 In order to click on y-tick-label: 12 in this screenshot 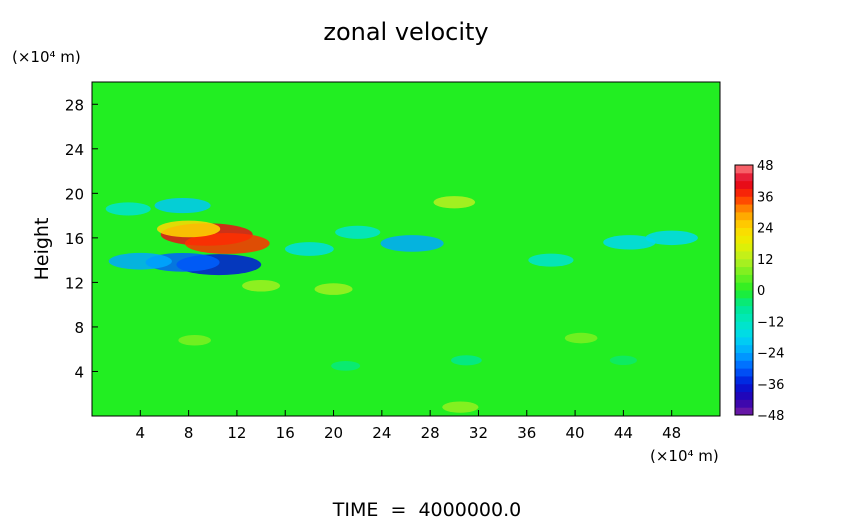, I will do `click(74, 283)`.